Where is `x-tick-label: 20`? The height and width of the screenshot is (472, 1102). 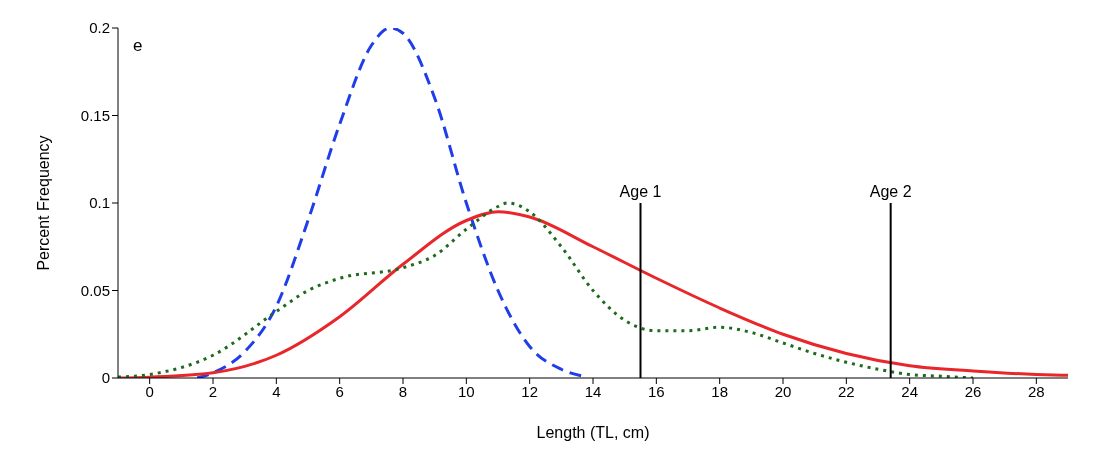
x-tick-label: 20 is located at coordinates (783, 391).